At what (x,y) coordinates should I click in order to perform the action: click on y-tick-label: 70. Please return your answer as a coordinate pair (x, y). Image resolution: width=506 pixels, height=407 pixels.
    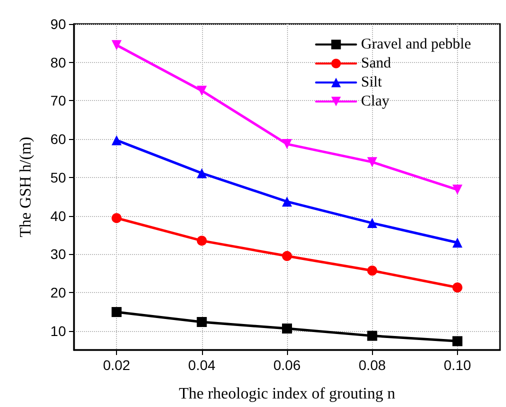
    Looking at the image, I should click on (58, 100).